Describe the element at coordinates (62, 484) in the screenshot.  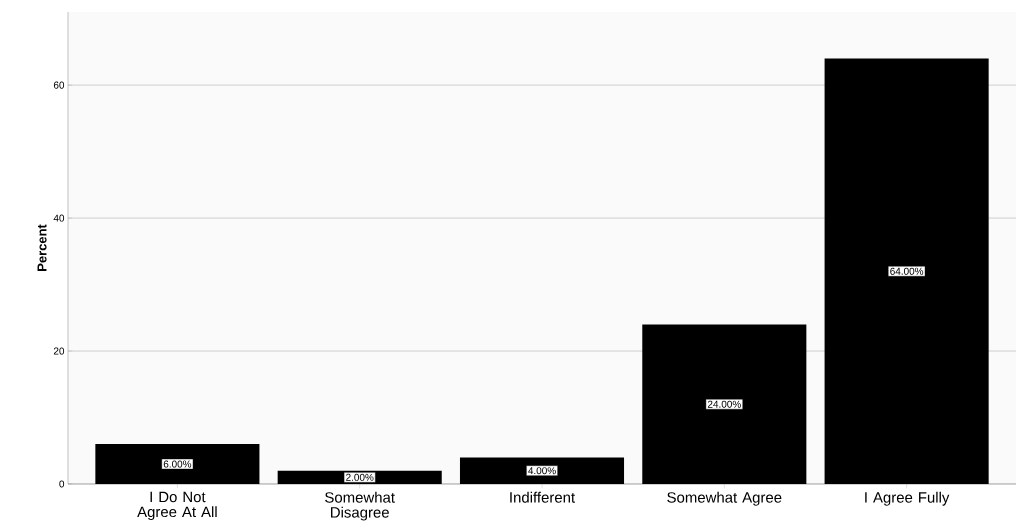
I see `y-tick-label: 0` at that location.